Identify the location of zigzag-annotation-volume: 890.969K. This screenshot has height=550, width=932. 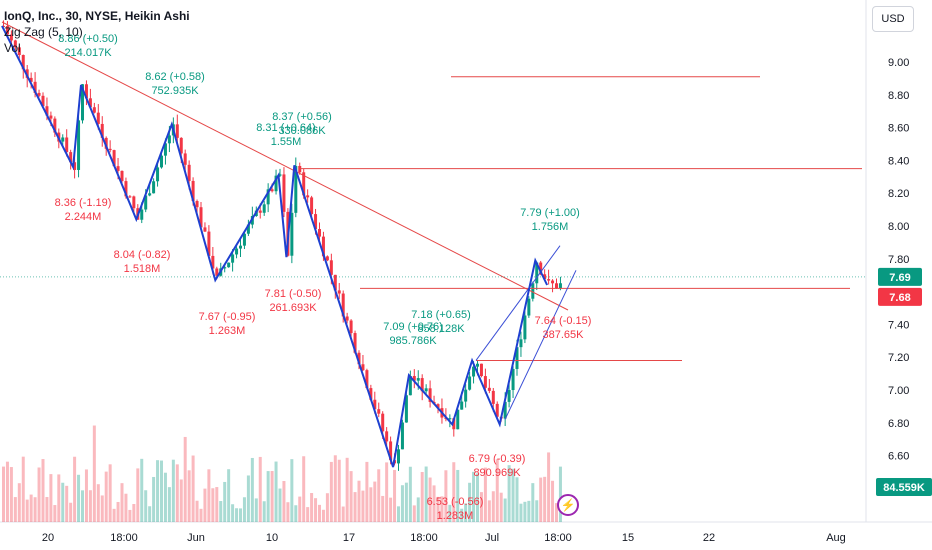
(497, 473).